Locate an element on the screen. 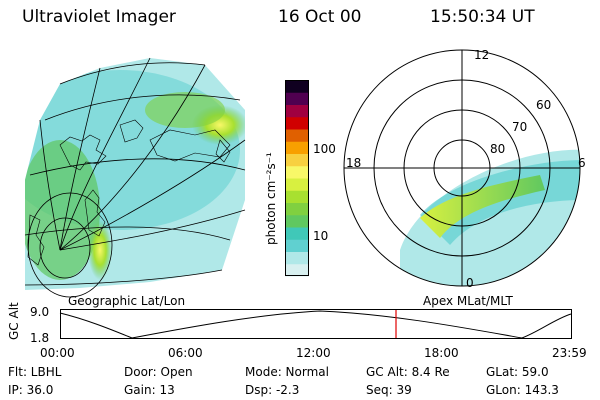 The image size is (600, 400). info-gain: Gain: 13 is located at coordinates (149, 390).